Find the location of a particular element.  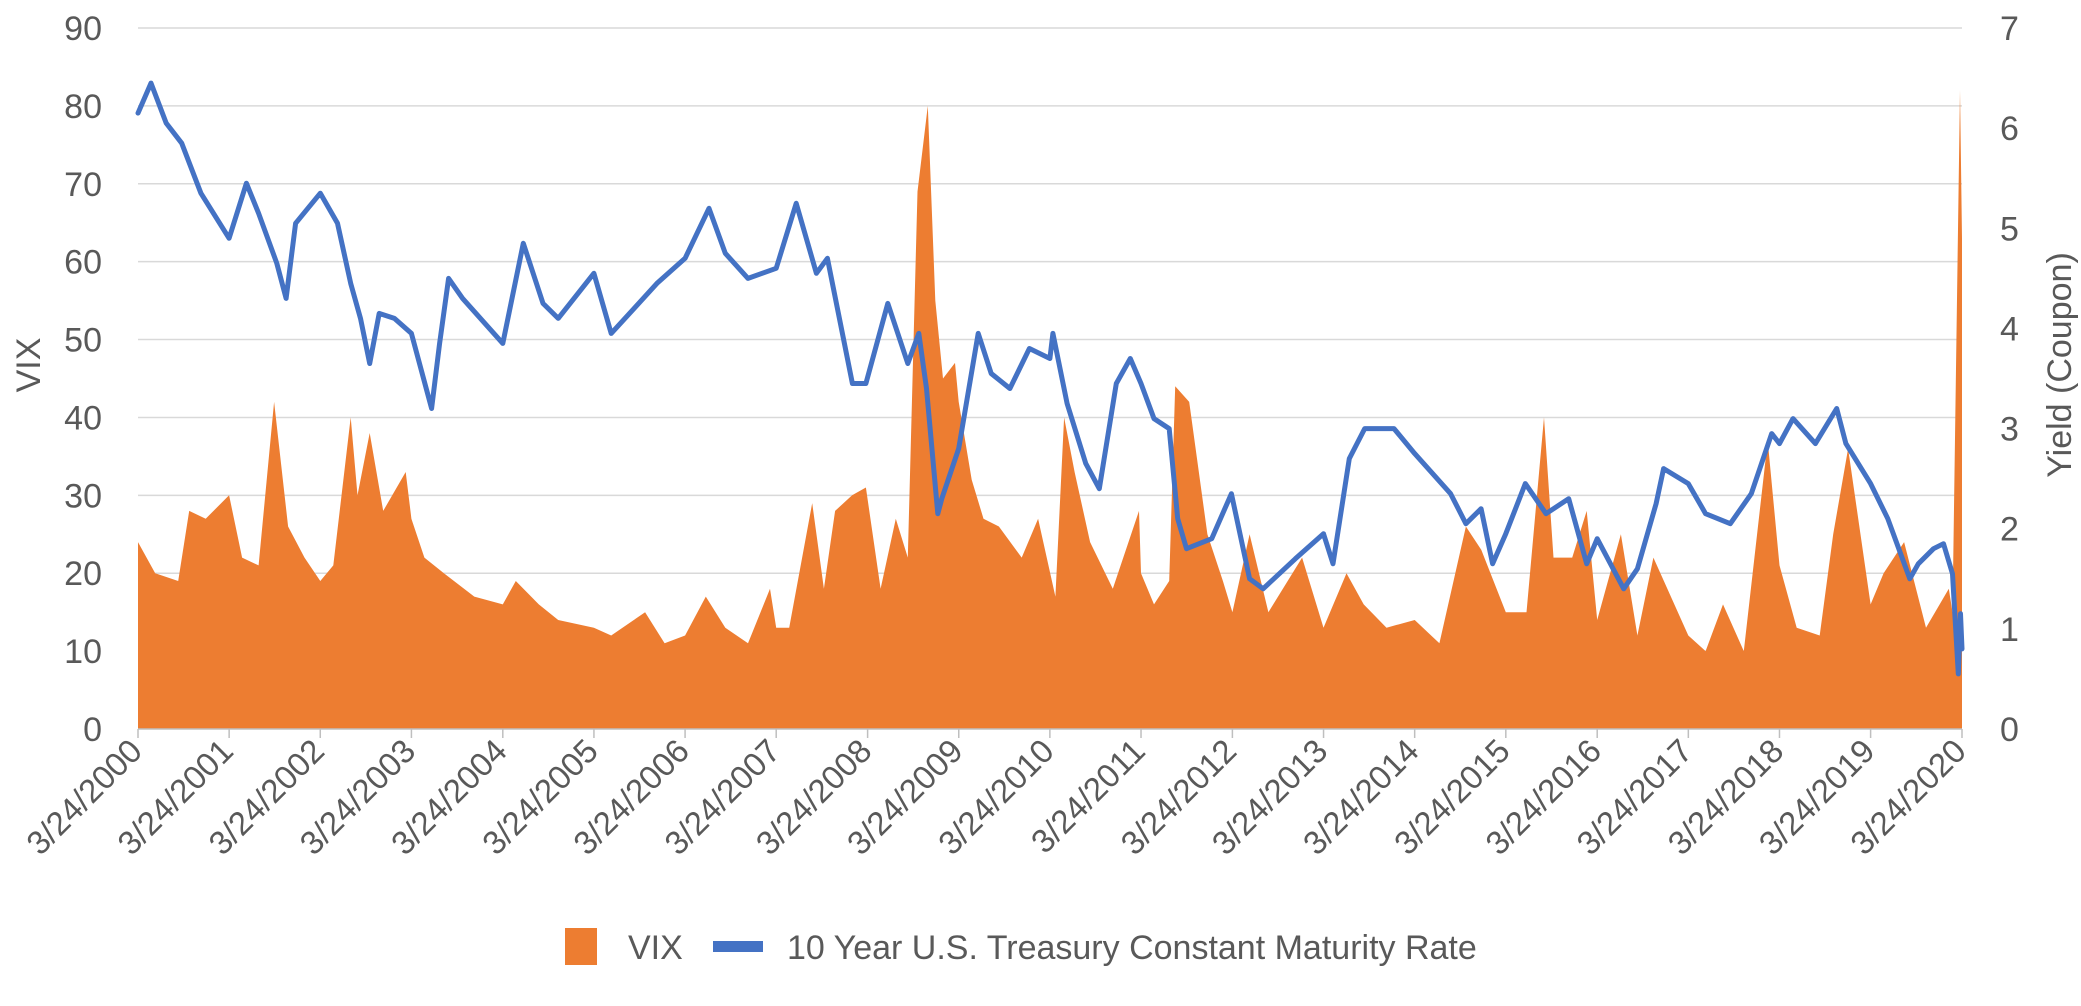

left-tick-label: 20 is located at coordinates (83, 574).